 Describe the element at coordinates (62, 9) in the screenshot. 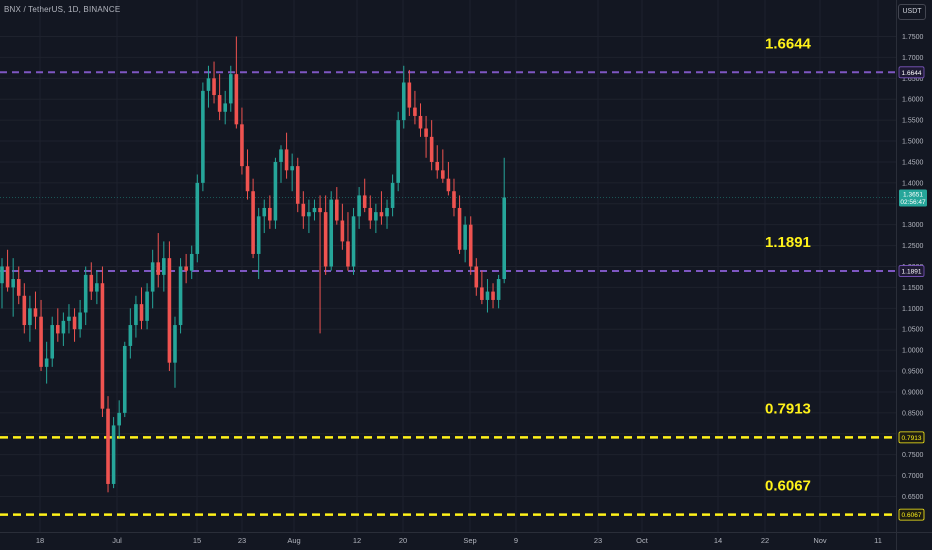

I see `symbol-title: BNX / TetherUS, 1D, BINANCE` at that location.